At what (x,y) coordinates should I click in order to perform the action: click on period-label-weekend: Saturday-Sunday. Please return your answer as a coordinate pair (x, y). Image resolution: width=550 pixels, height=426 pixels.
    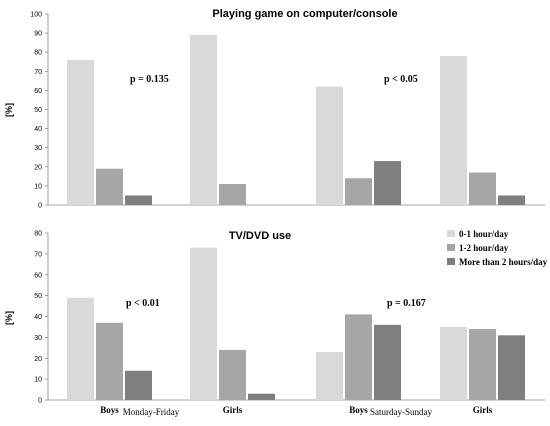
    Looking at the image, I should click on (401, 412).